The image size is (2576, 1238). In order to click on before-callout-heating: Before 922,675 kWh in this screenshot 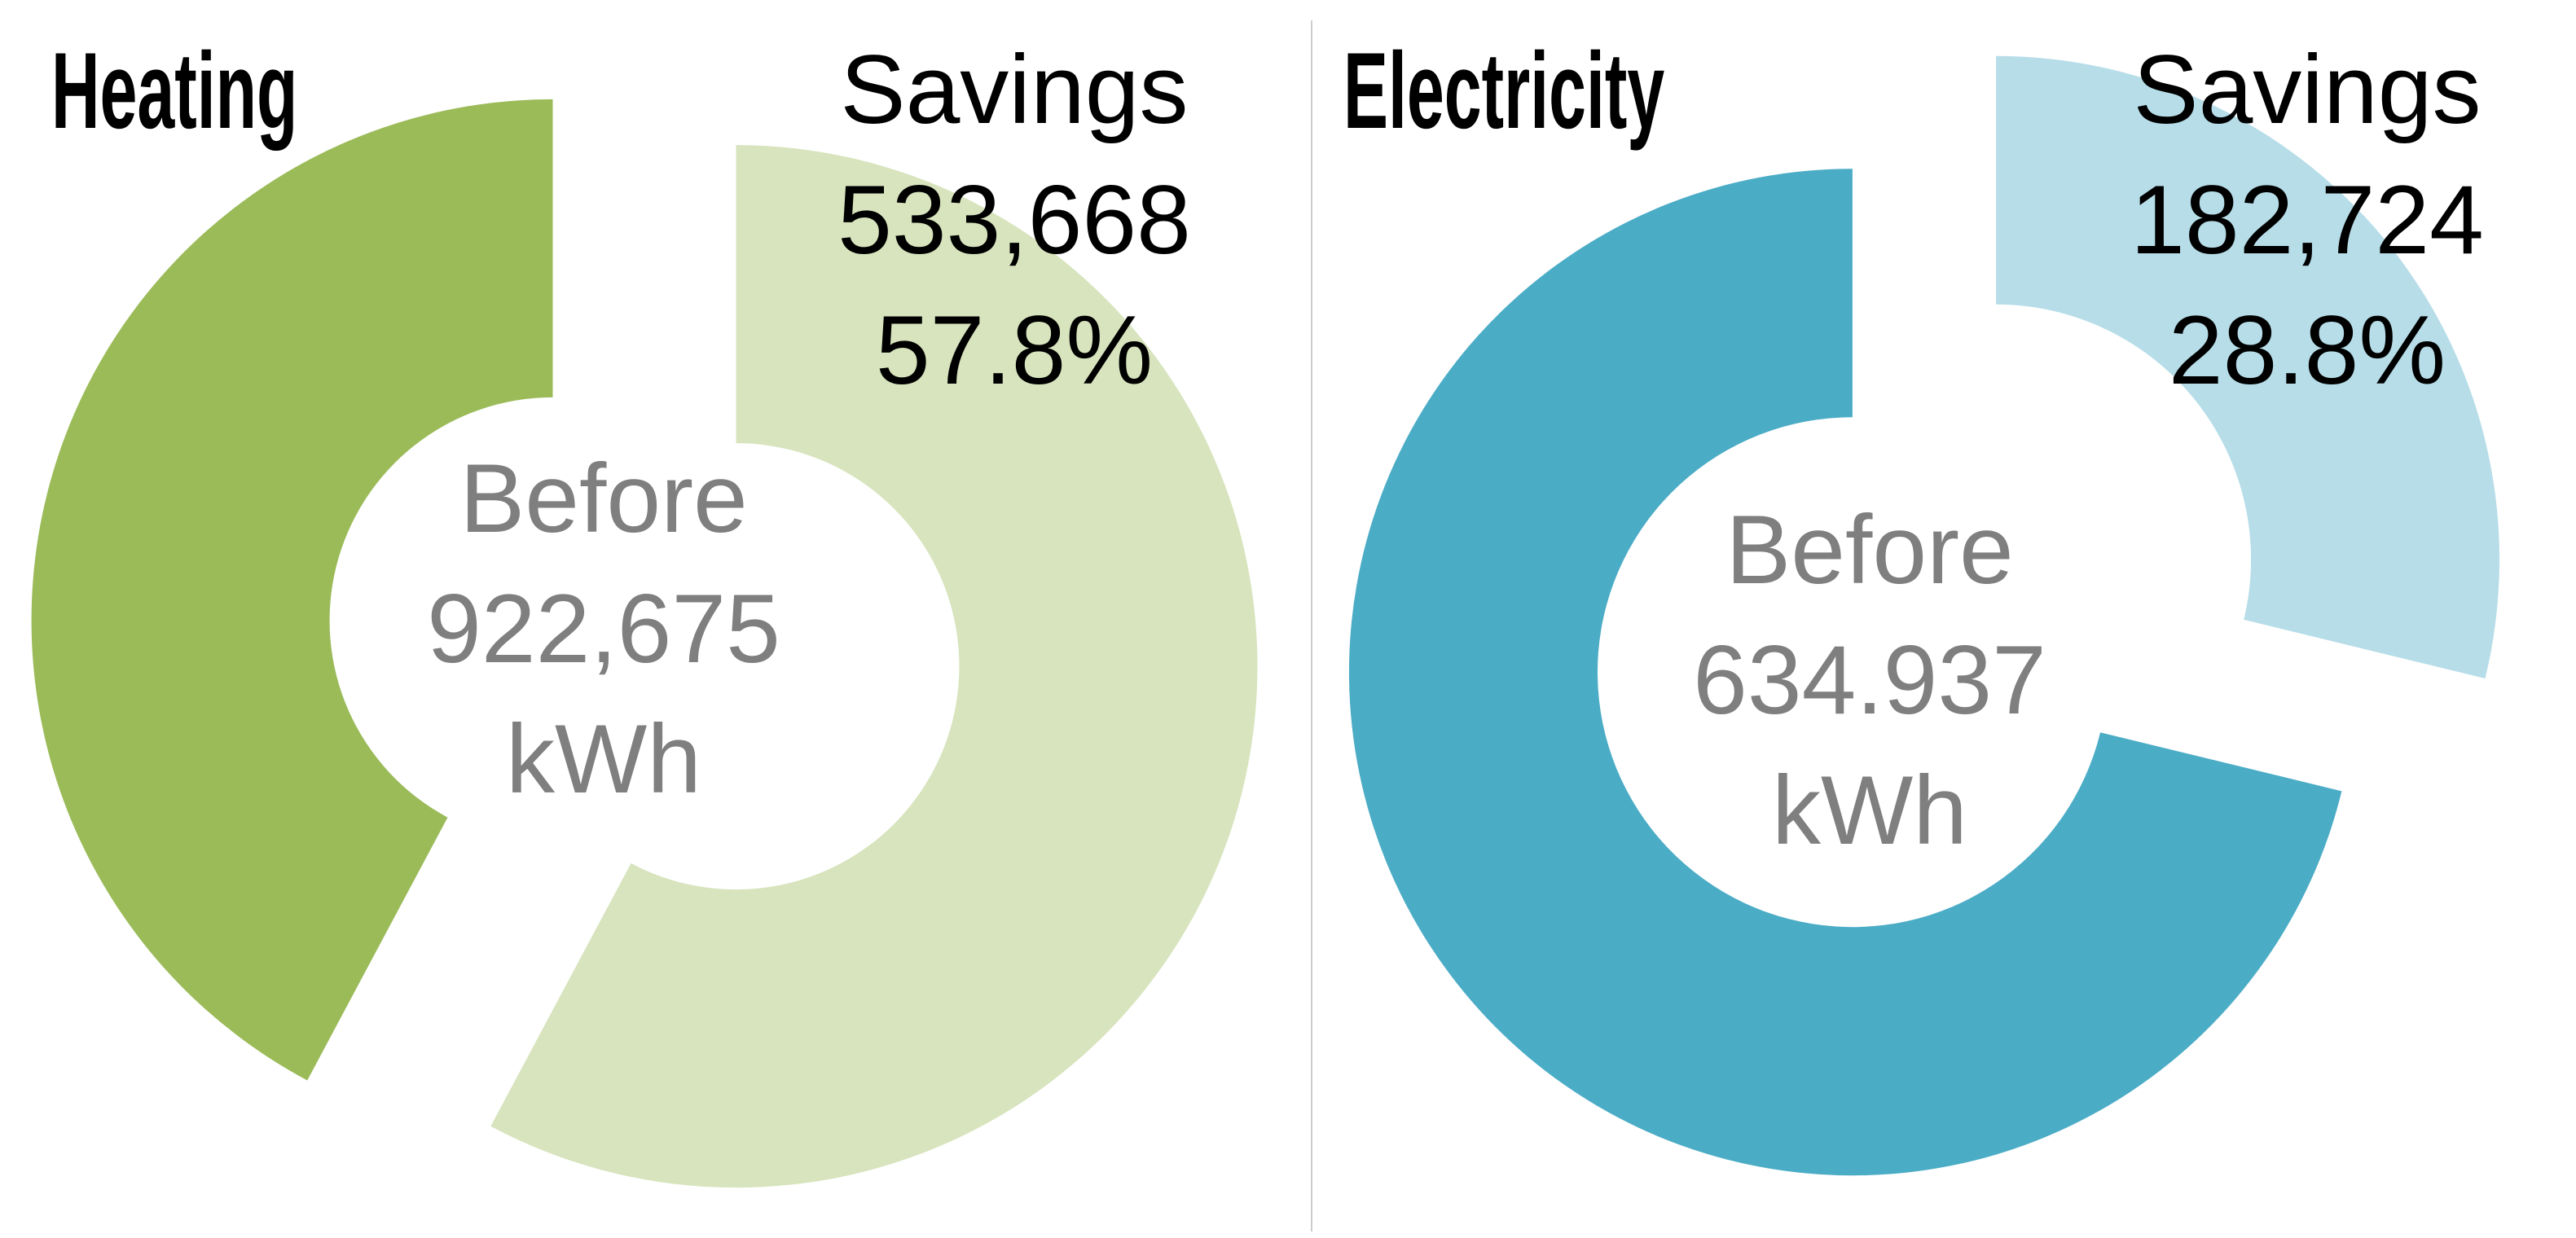, I will do `click(604, 628)`.